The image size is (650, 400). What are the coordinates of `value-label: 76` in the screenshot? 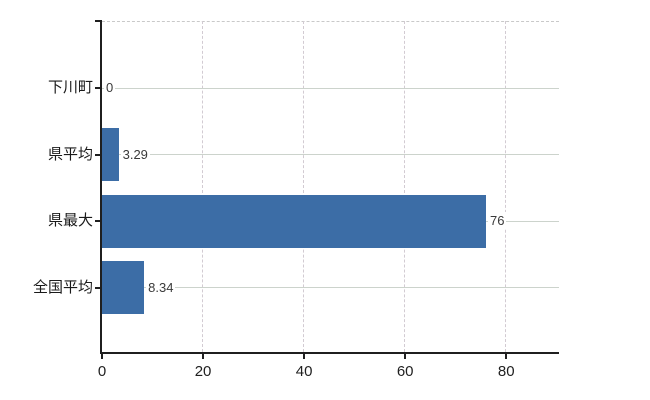 It's located at (497, 221).